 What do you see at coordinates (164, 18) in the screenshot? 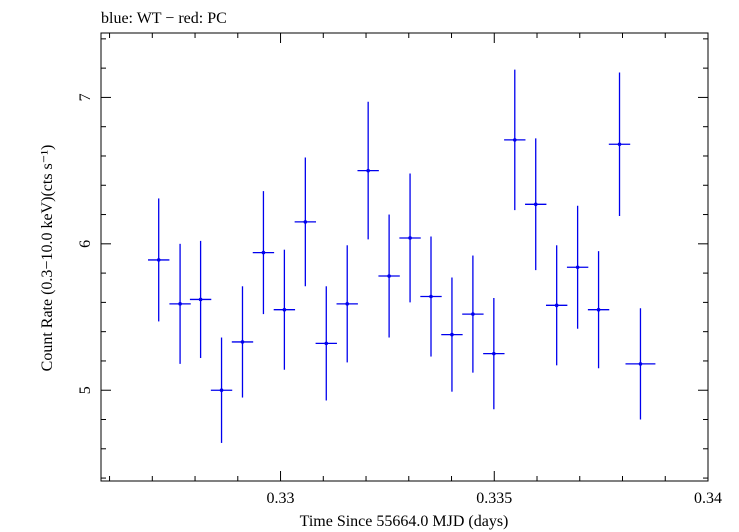
I see `chart-header-label: blue: WT − red: PC` at bounding box center [164, 18].